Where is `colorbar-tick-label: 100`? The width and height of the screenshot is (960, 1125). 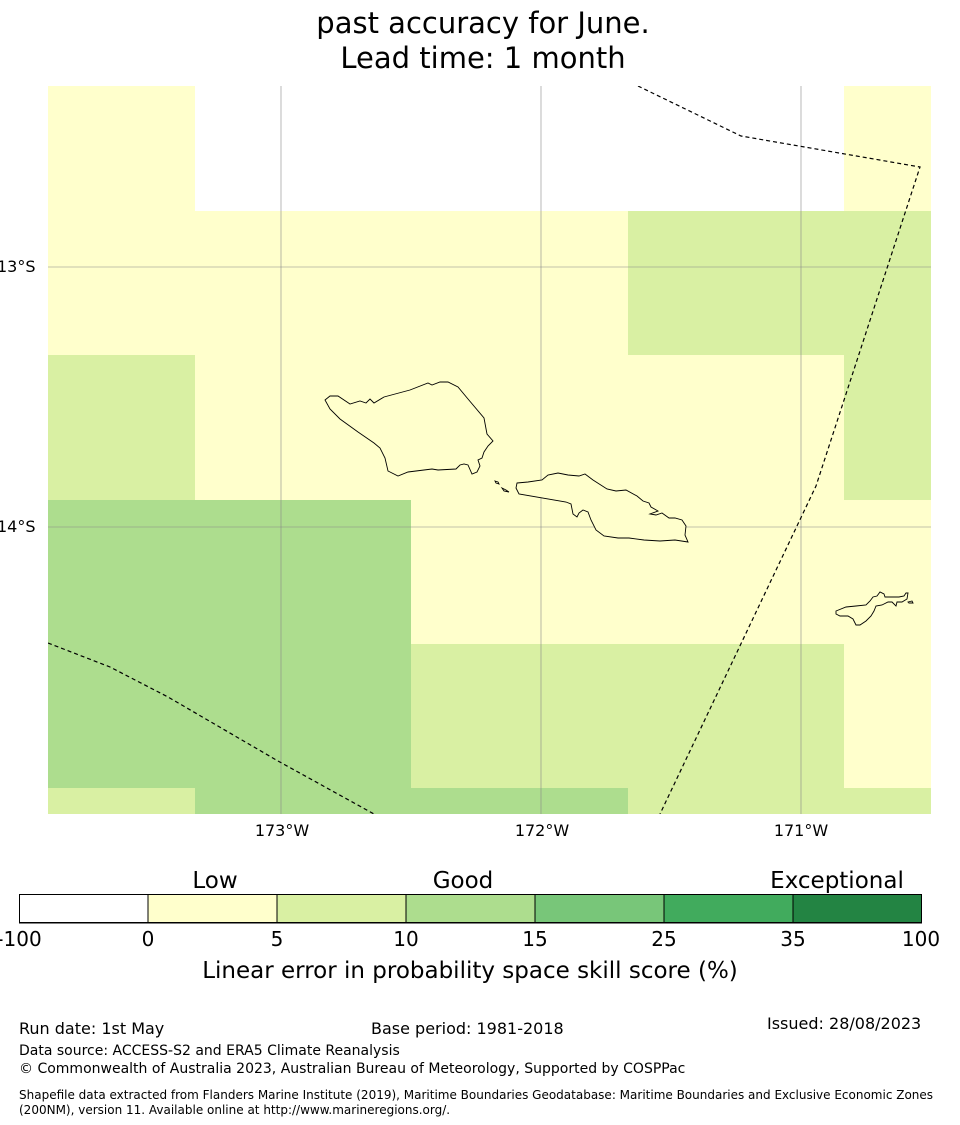
colorbar-tick-label: 100 is located at coordinates (921, 939).